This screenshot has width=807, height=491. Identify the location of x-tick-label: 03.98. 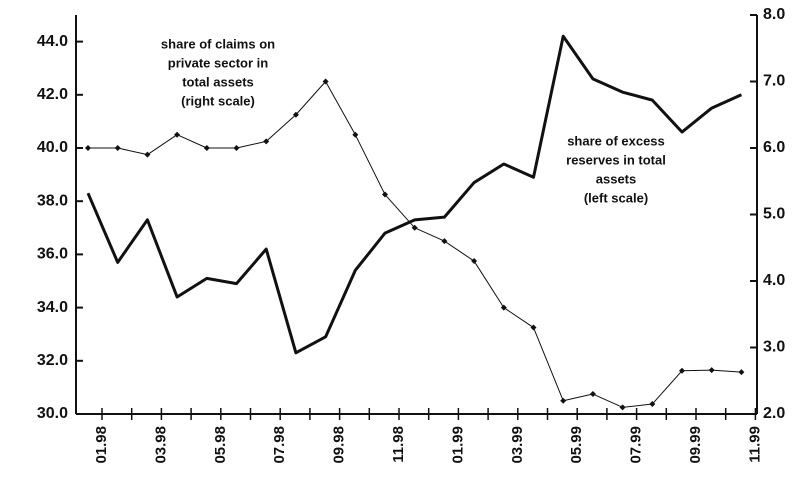
(160, 445).